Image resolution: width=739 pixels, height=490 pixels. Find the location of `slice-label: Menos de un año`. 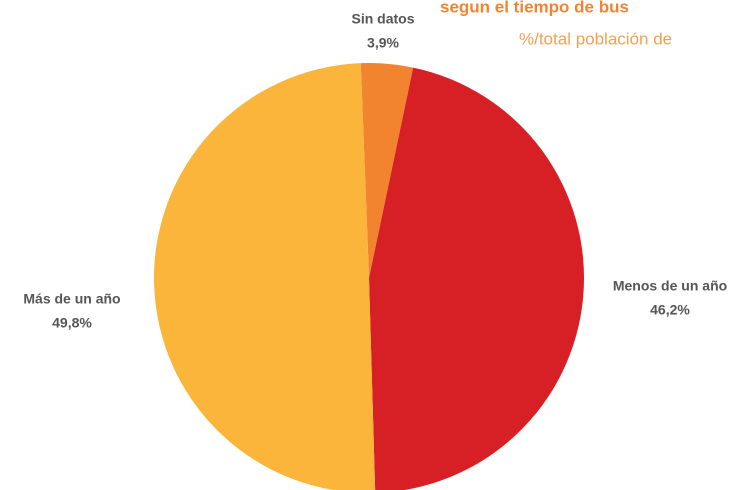

slice-label: Menos de un año is located at coordinates (670, 286).